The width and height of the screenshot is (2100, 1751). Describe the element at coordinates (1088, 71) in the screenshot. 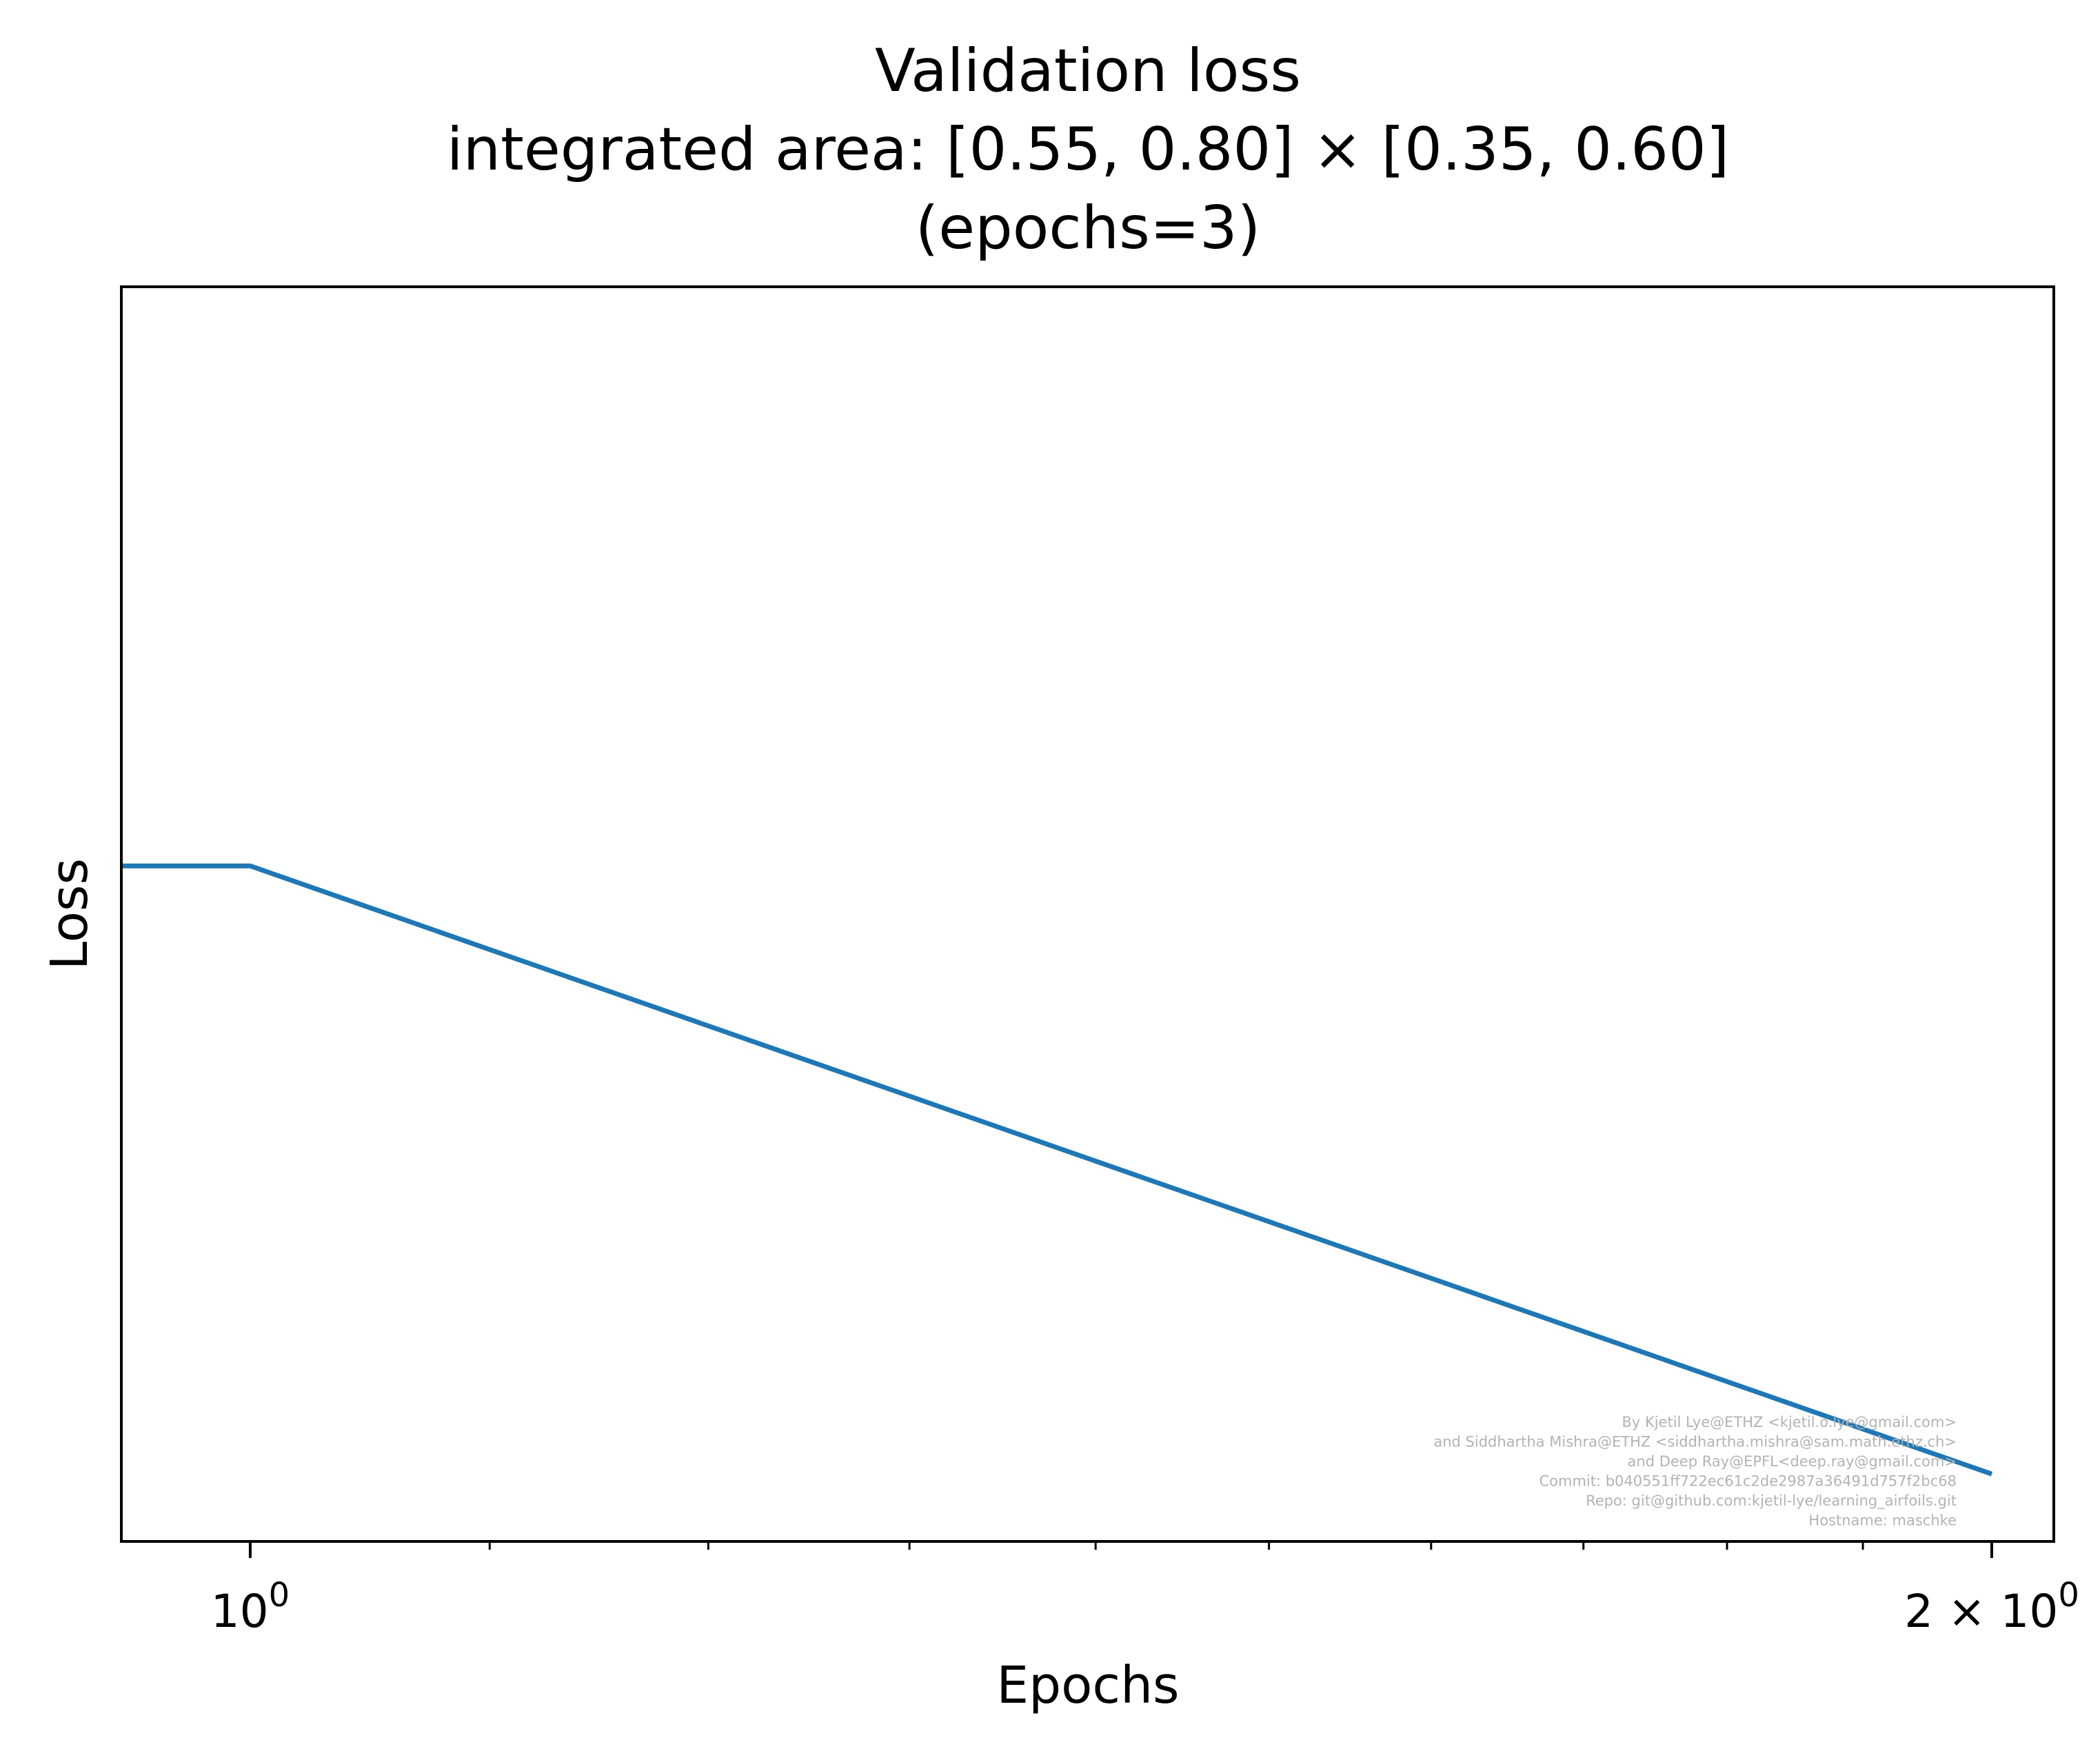

I see `chart-title-line-1: Validation loss` at that location.